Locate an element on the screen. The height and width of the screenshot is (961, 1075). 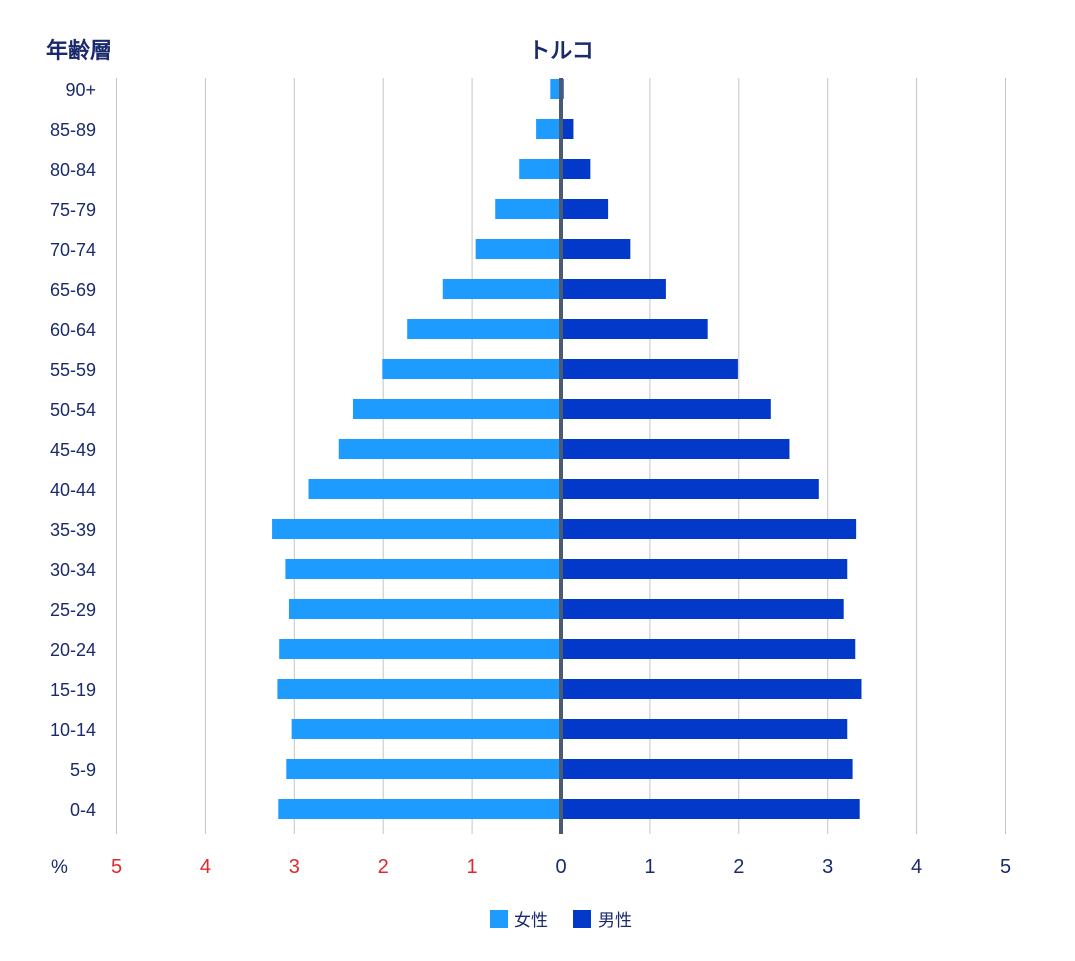
category-label-55-59: 55-59 is located at coordinates (73, 370).